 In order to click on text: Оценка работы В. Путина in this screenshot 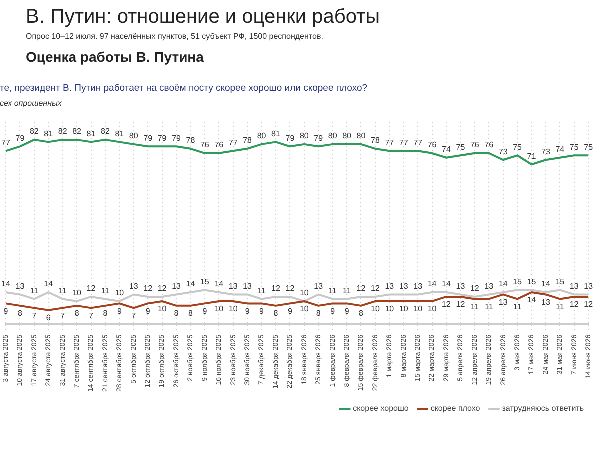, I will do `click(115, 57)`.